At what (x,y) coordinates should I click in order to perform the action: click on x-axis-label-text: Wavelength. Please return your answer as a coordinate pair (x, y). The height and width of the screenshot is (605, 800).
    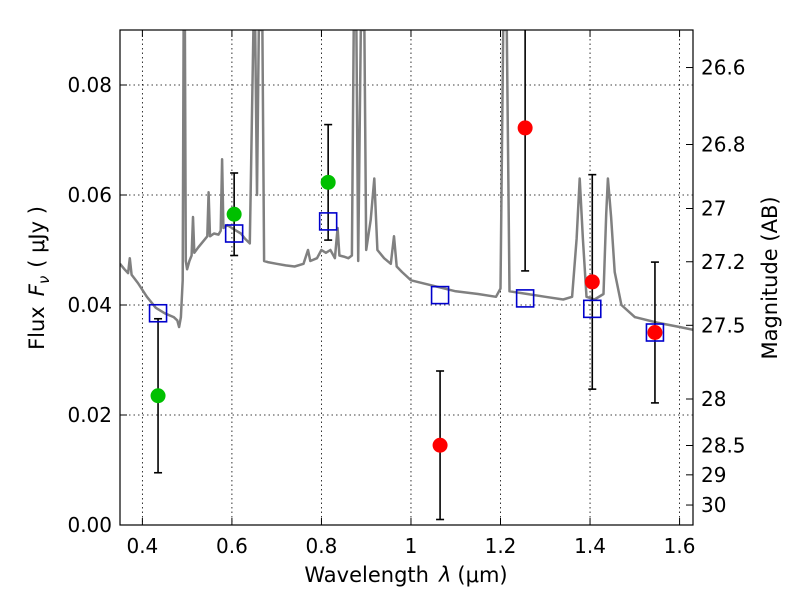
    Looking at the image, I should click on (366, 575).